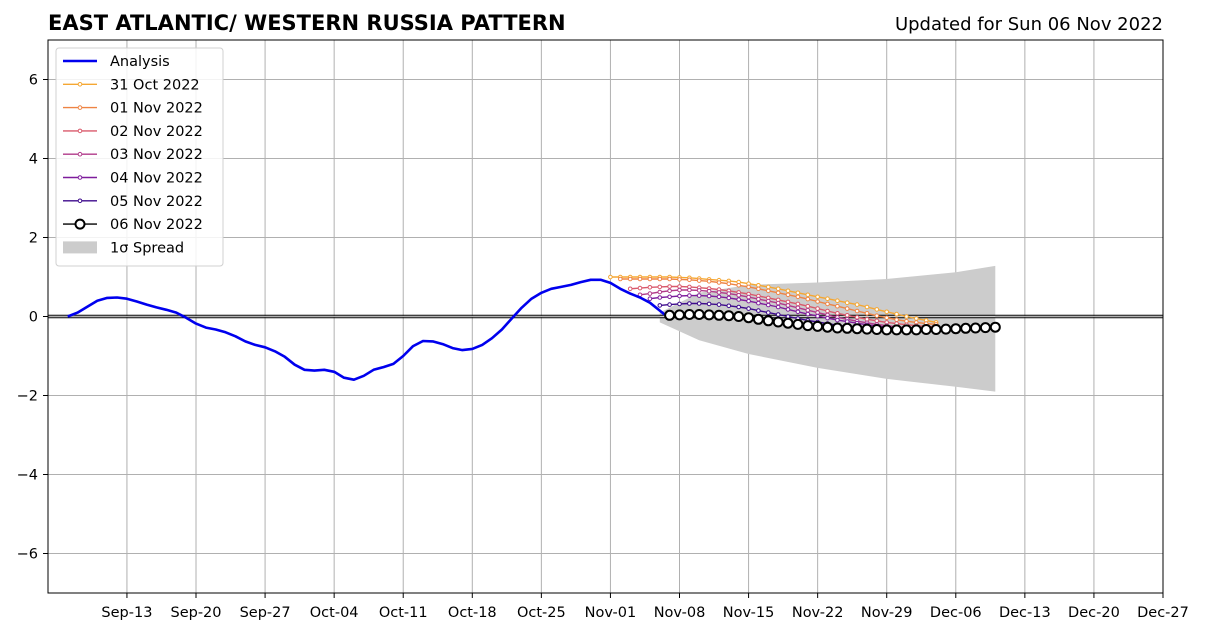 Image resolution: width=1206 pixels, height=633 pixels. What do you see at coordinates (1094, 613) in the screenshot?
I see `x-tick-label: Dec-20` at bounding box center [1094, 613].